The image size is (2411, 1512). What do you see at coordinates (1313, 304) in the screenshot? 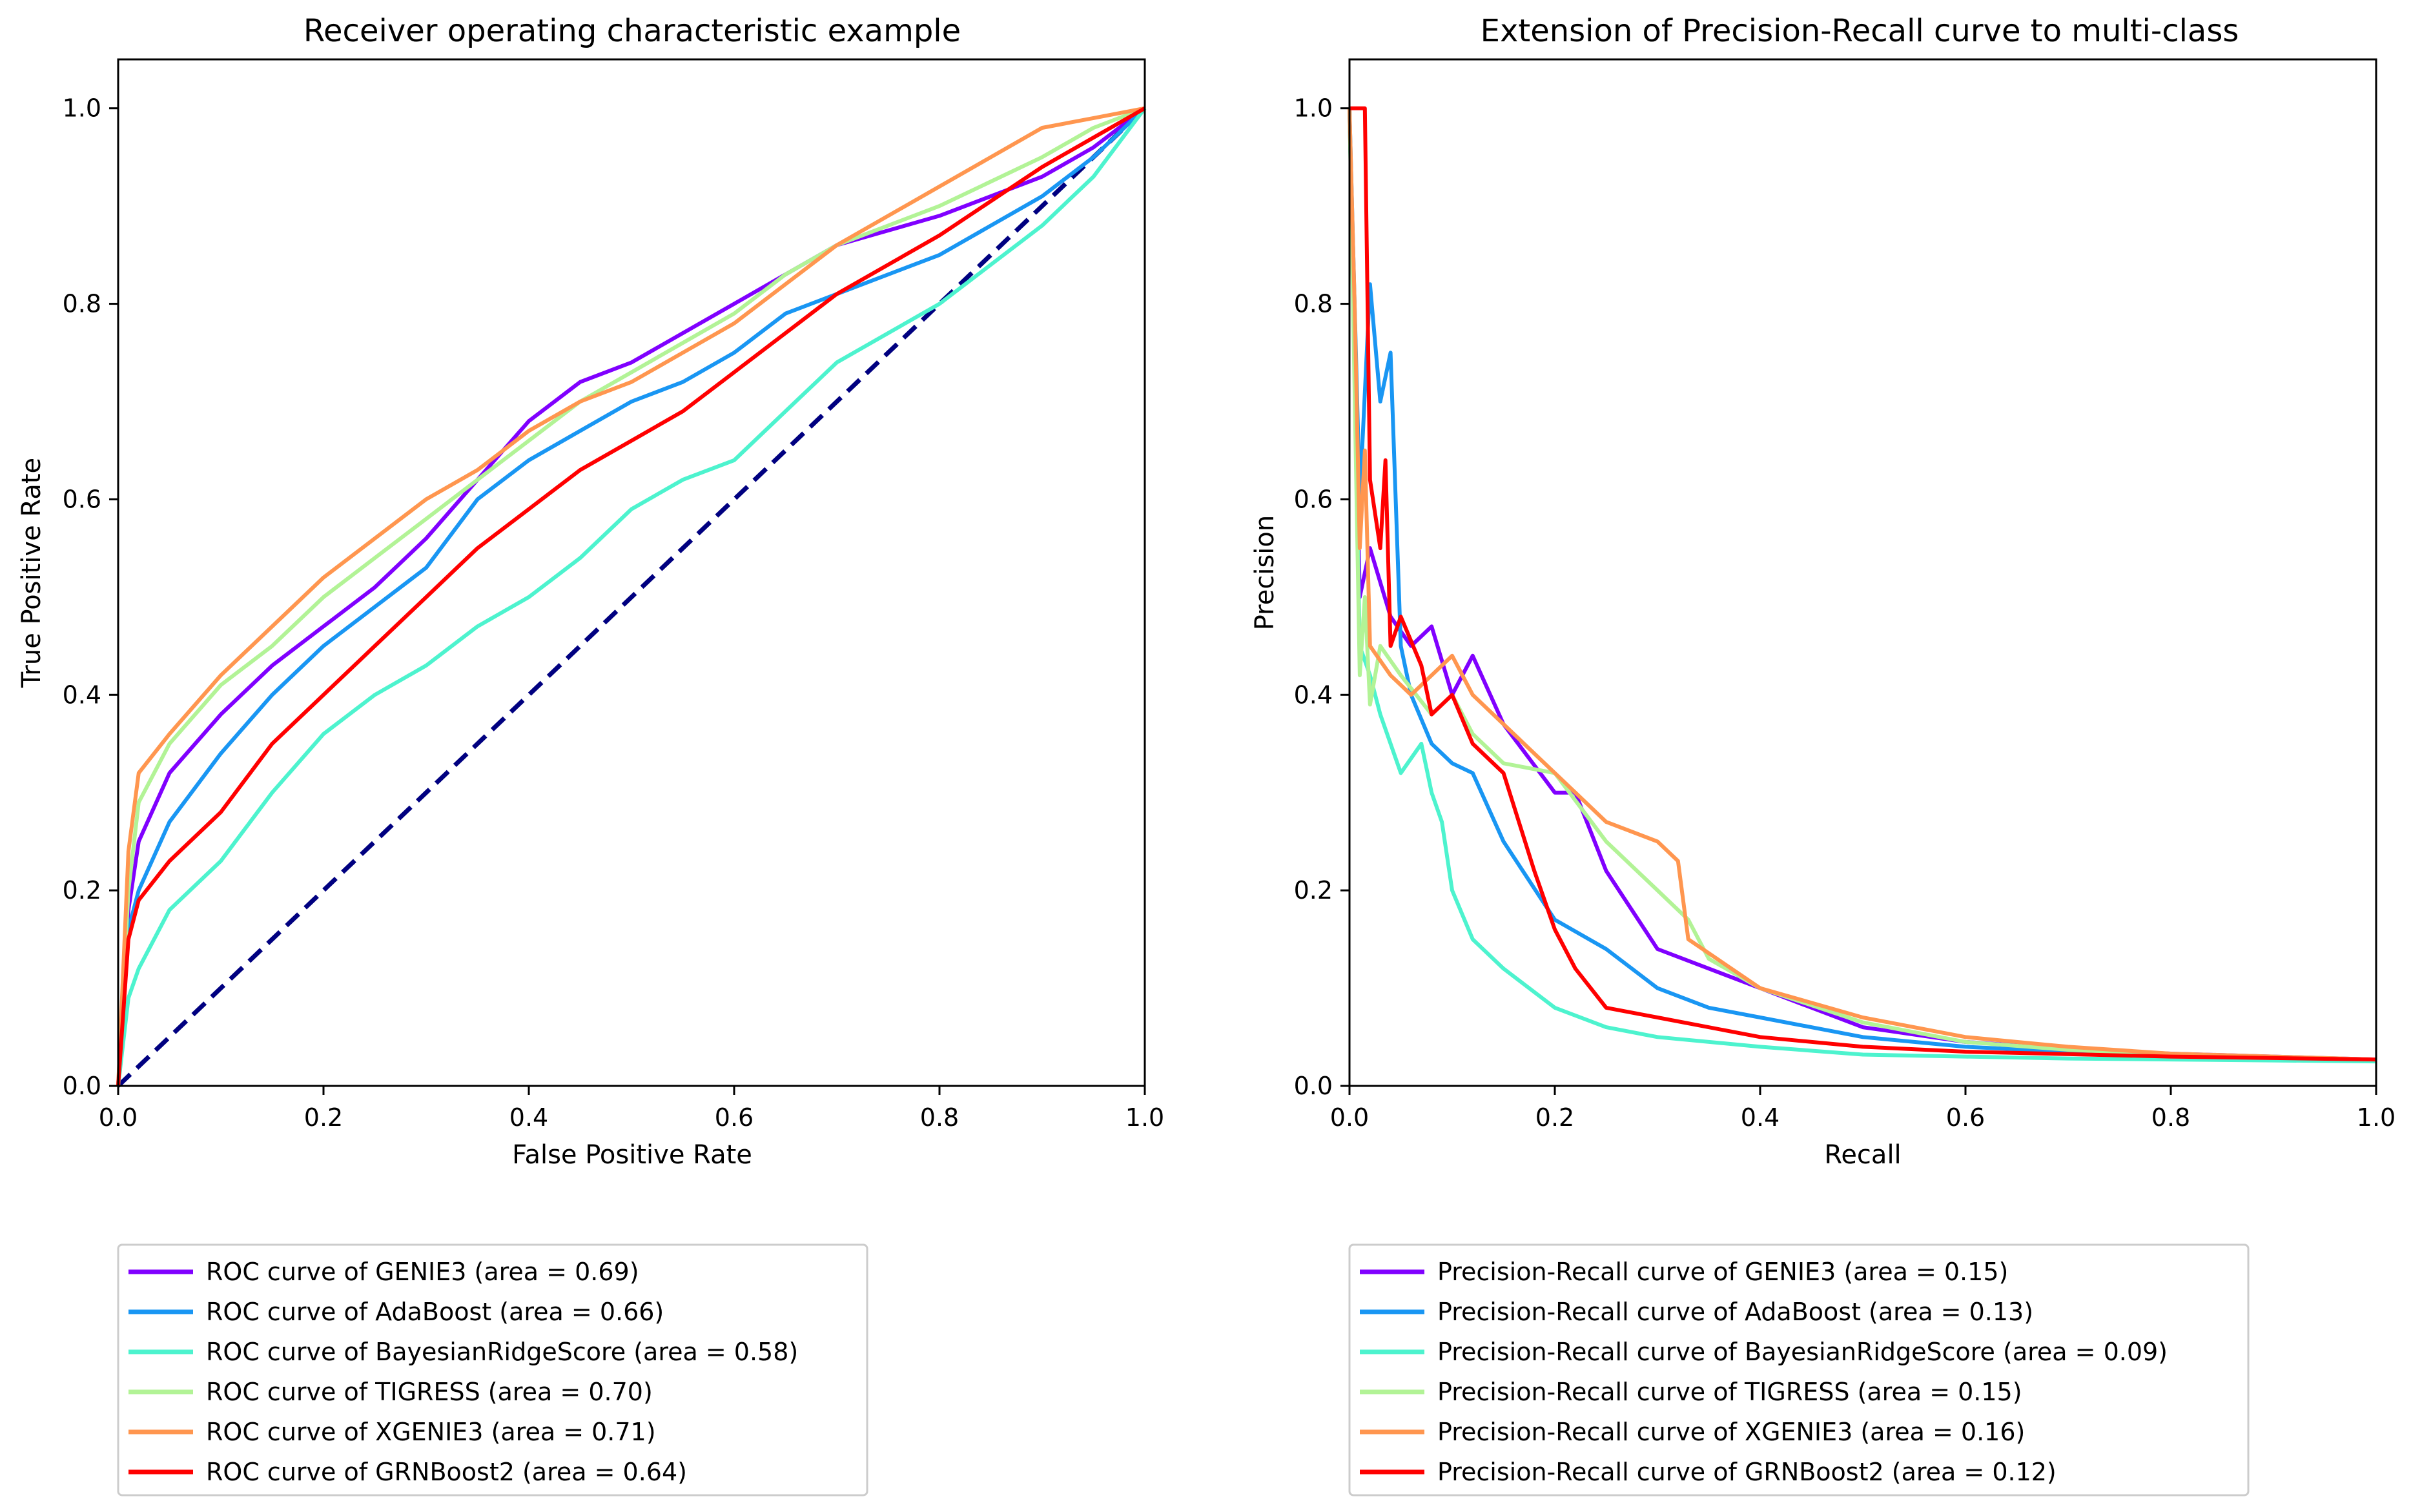
I see `pr-y-tick-label: 0.8` at bounding box center [1313, 304].